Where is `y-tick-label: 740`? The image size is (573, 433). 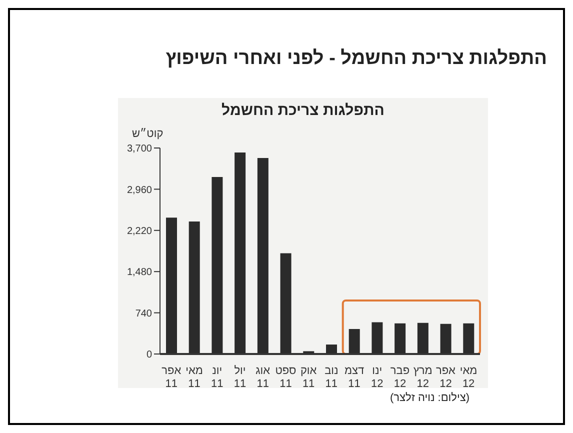
y-tick-label: 740 is located at coordinates (143, 314).